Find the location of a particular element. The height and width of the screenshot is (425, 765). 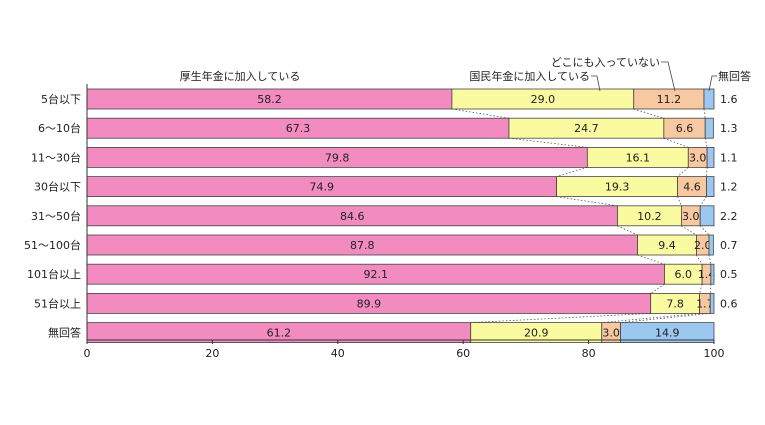

data-label: 1.6 is located at coordinates (729, 99).